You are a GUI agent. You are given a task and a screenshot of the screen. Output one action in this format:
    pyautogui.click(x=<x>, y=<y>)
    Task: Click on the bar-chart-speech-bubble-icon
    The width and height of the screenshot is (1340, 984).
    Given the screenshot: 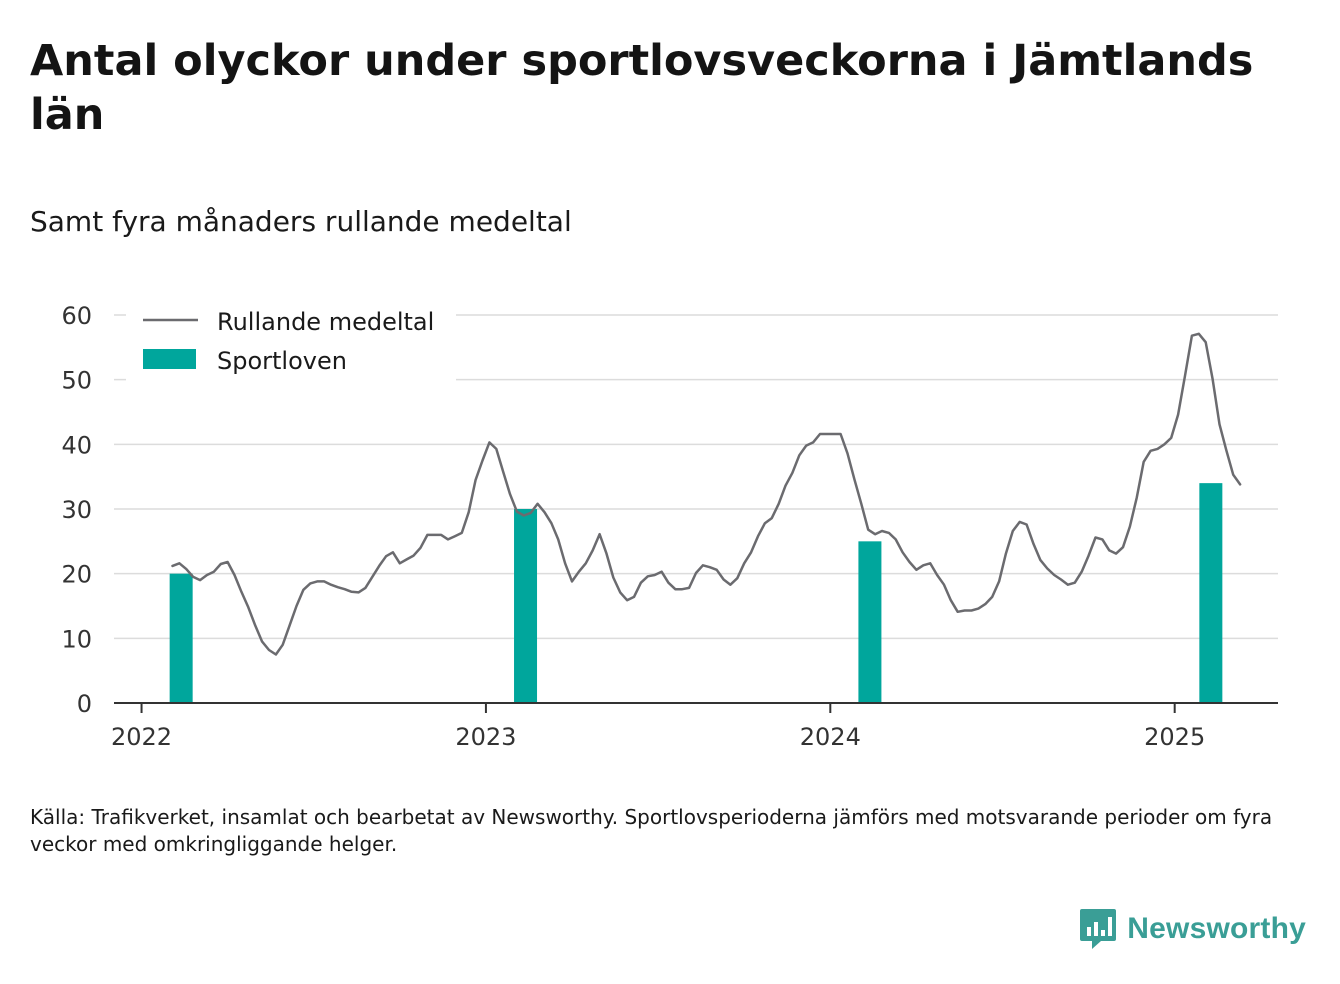 What is the action you would take?
    pyautogui.click(x=1098, y=929)
    